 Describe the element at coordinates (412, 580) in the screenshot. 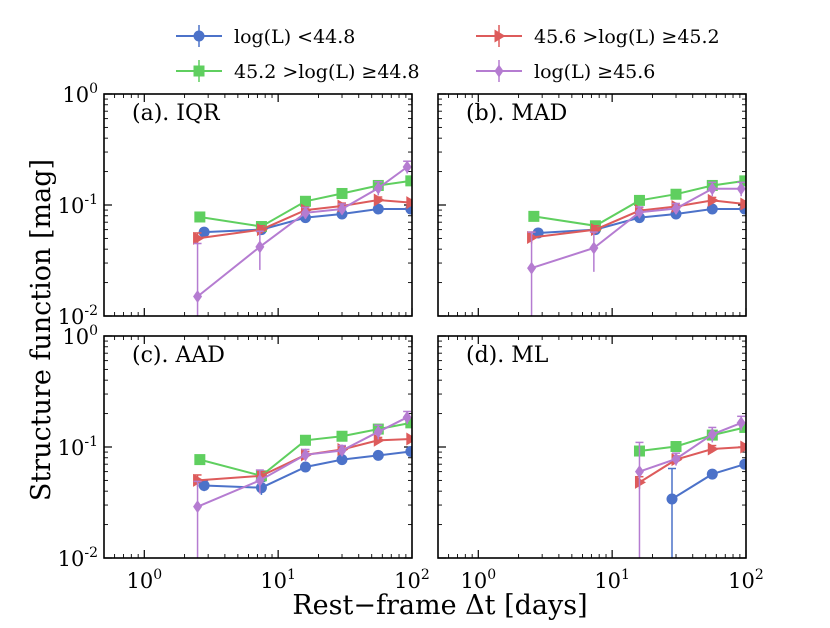

I see `x-tick-label: 102` at that location.